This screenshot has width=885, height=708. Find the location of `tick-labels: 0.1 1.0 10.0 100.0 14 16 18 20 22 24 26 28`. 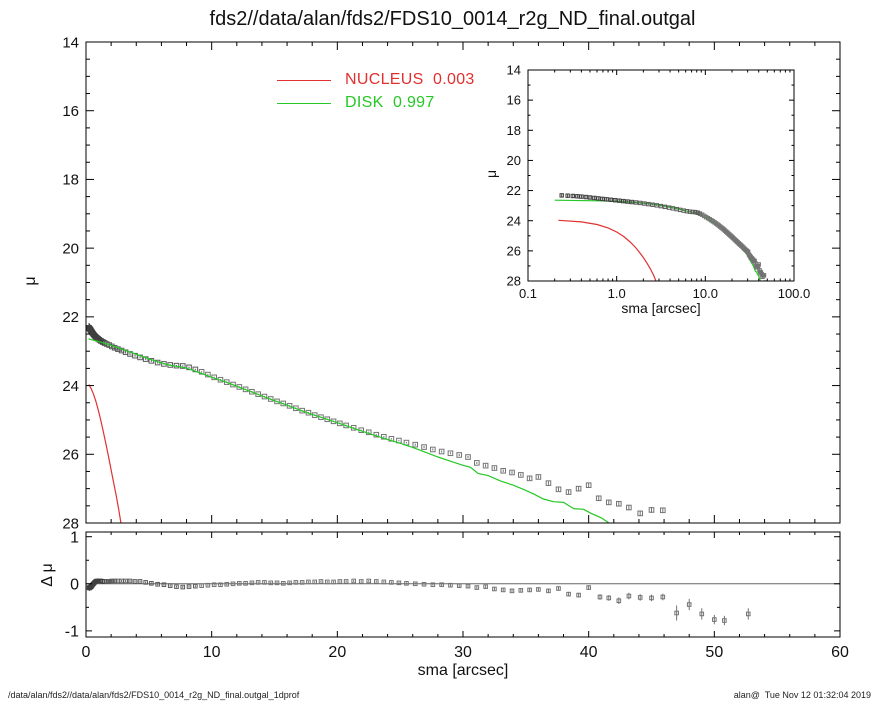

tick-labels: 0.1 1.0 10.0 100.0 14 16 18 20 22 24 26 28 is located at coordinates (659, 182).